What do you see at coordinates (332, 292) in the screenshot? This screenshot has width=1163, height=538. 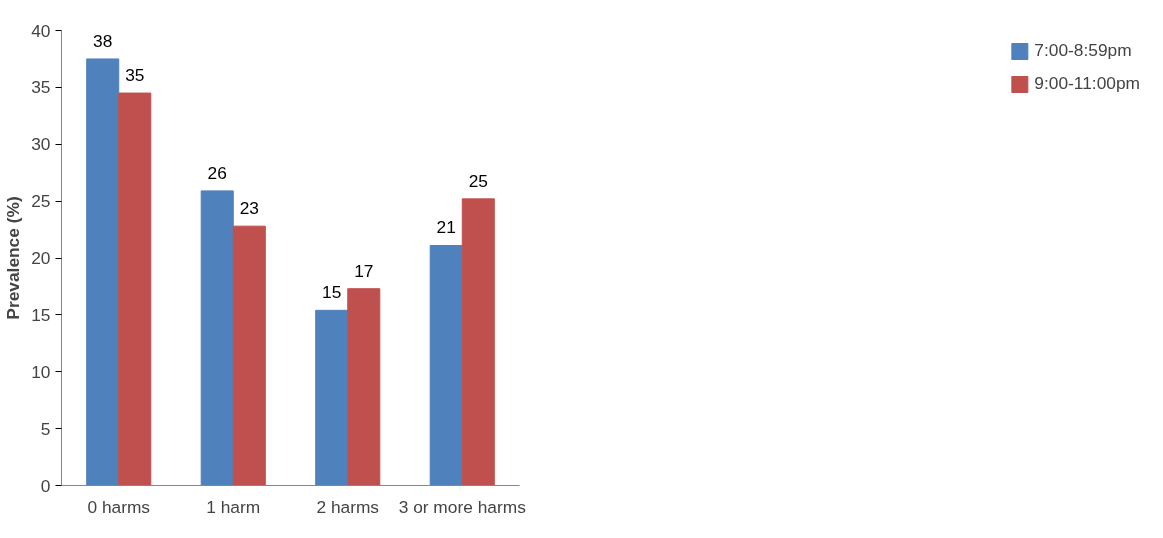 I see `data-label: 15` at bounding box center [332, 292].